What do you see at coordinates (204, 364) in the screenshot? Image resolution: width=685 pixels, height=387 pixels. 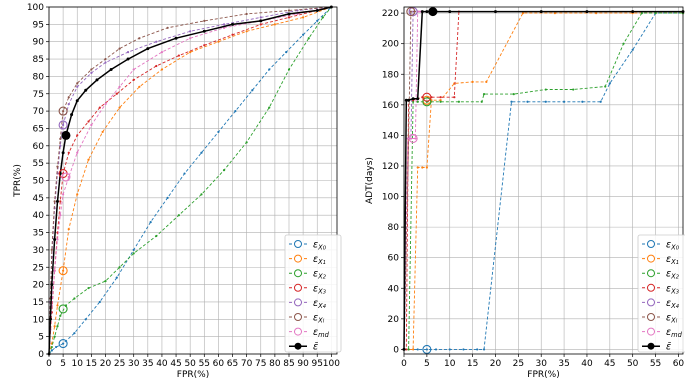 I see `x-tick-label: 55` at bounding box center [204, 364].